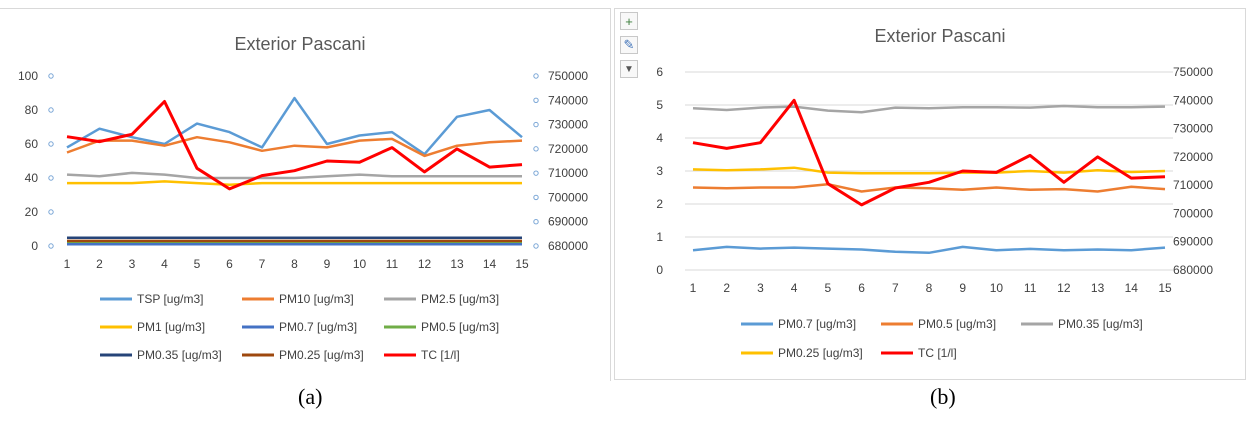 The height and width of the screenshot is (421, 1254). I want to click on filter-icon: ▼, so click(629, 69).